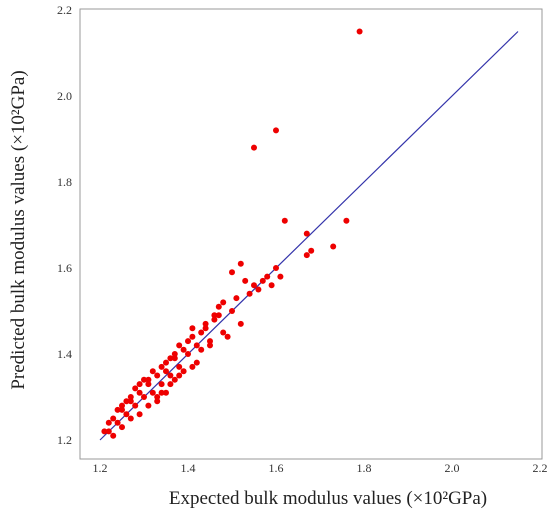 The width and height of the screenshot is (550, 513). What do you see at coordinates (320, 468) in the screenshot?
I see `x-axis-ticks: 1.2 1.4 1.6 1.8 2.0 2.2` at bounding box center [320, 468].